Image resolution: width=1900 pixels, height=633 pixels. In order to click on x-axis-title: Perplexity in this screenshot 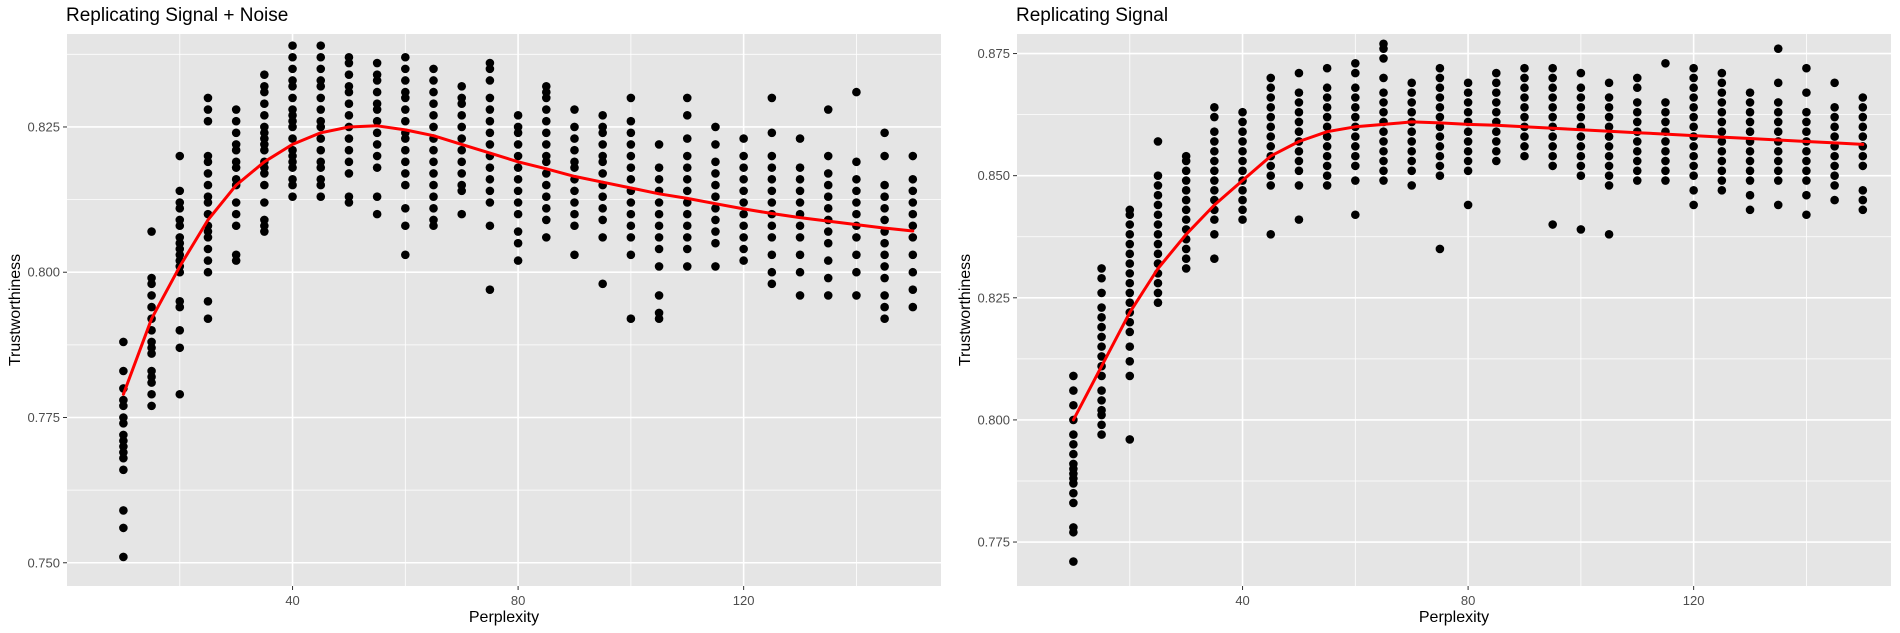, I will do `click(1454, 617)`.